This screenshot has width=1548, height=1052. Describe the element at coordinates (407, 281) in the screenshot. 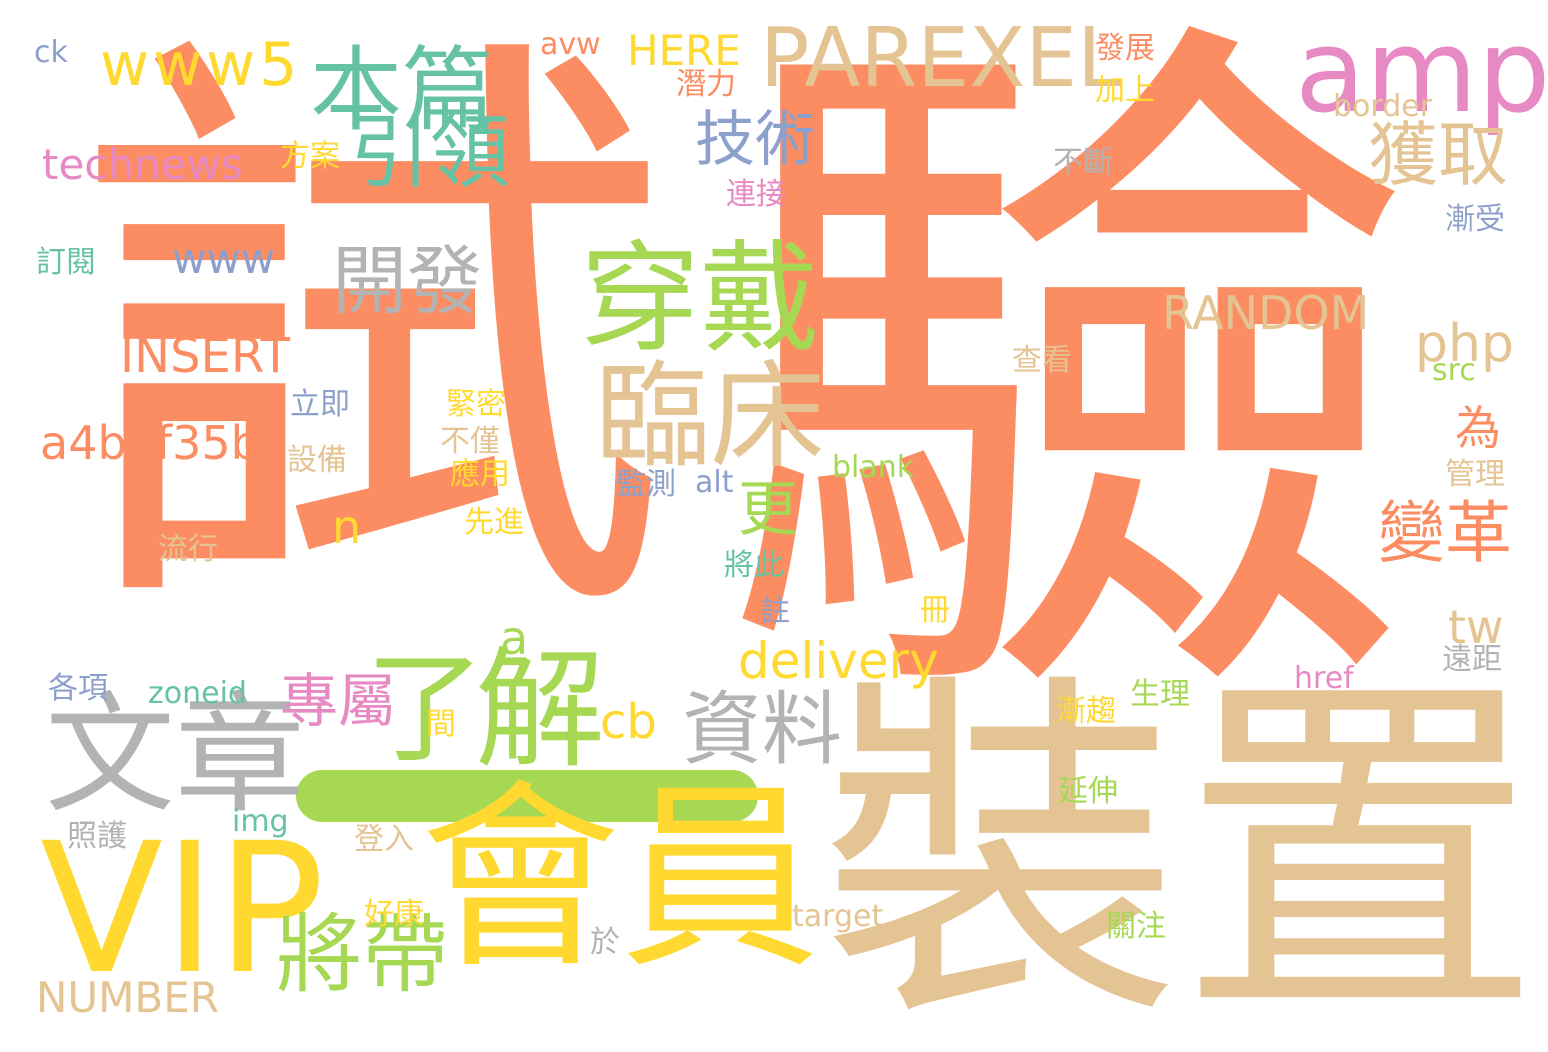

I see `word-18: 開發` at that location.